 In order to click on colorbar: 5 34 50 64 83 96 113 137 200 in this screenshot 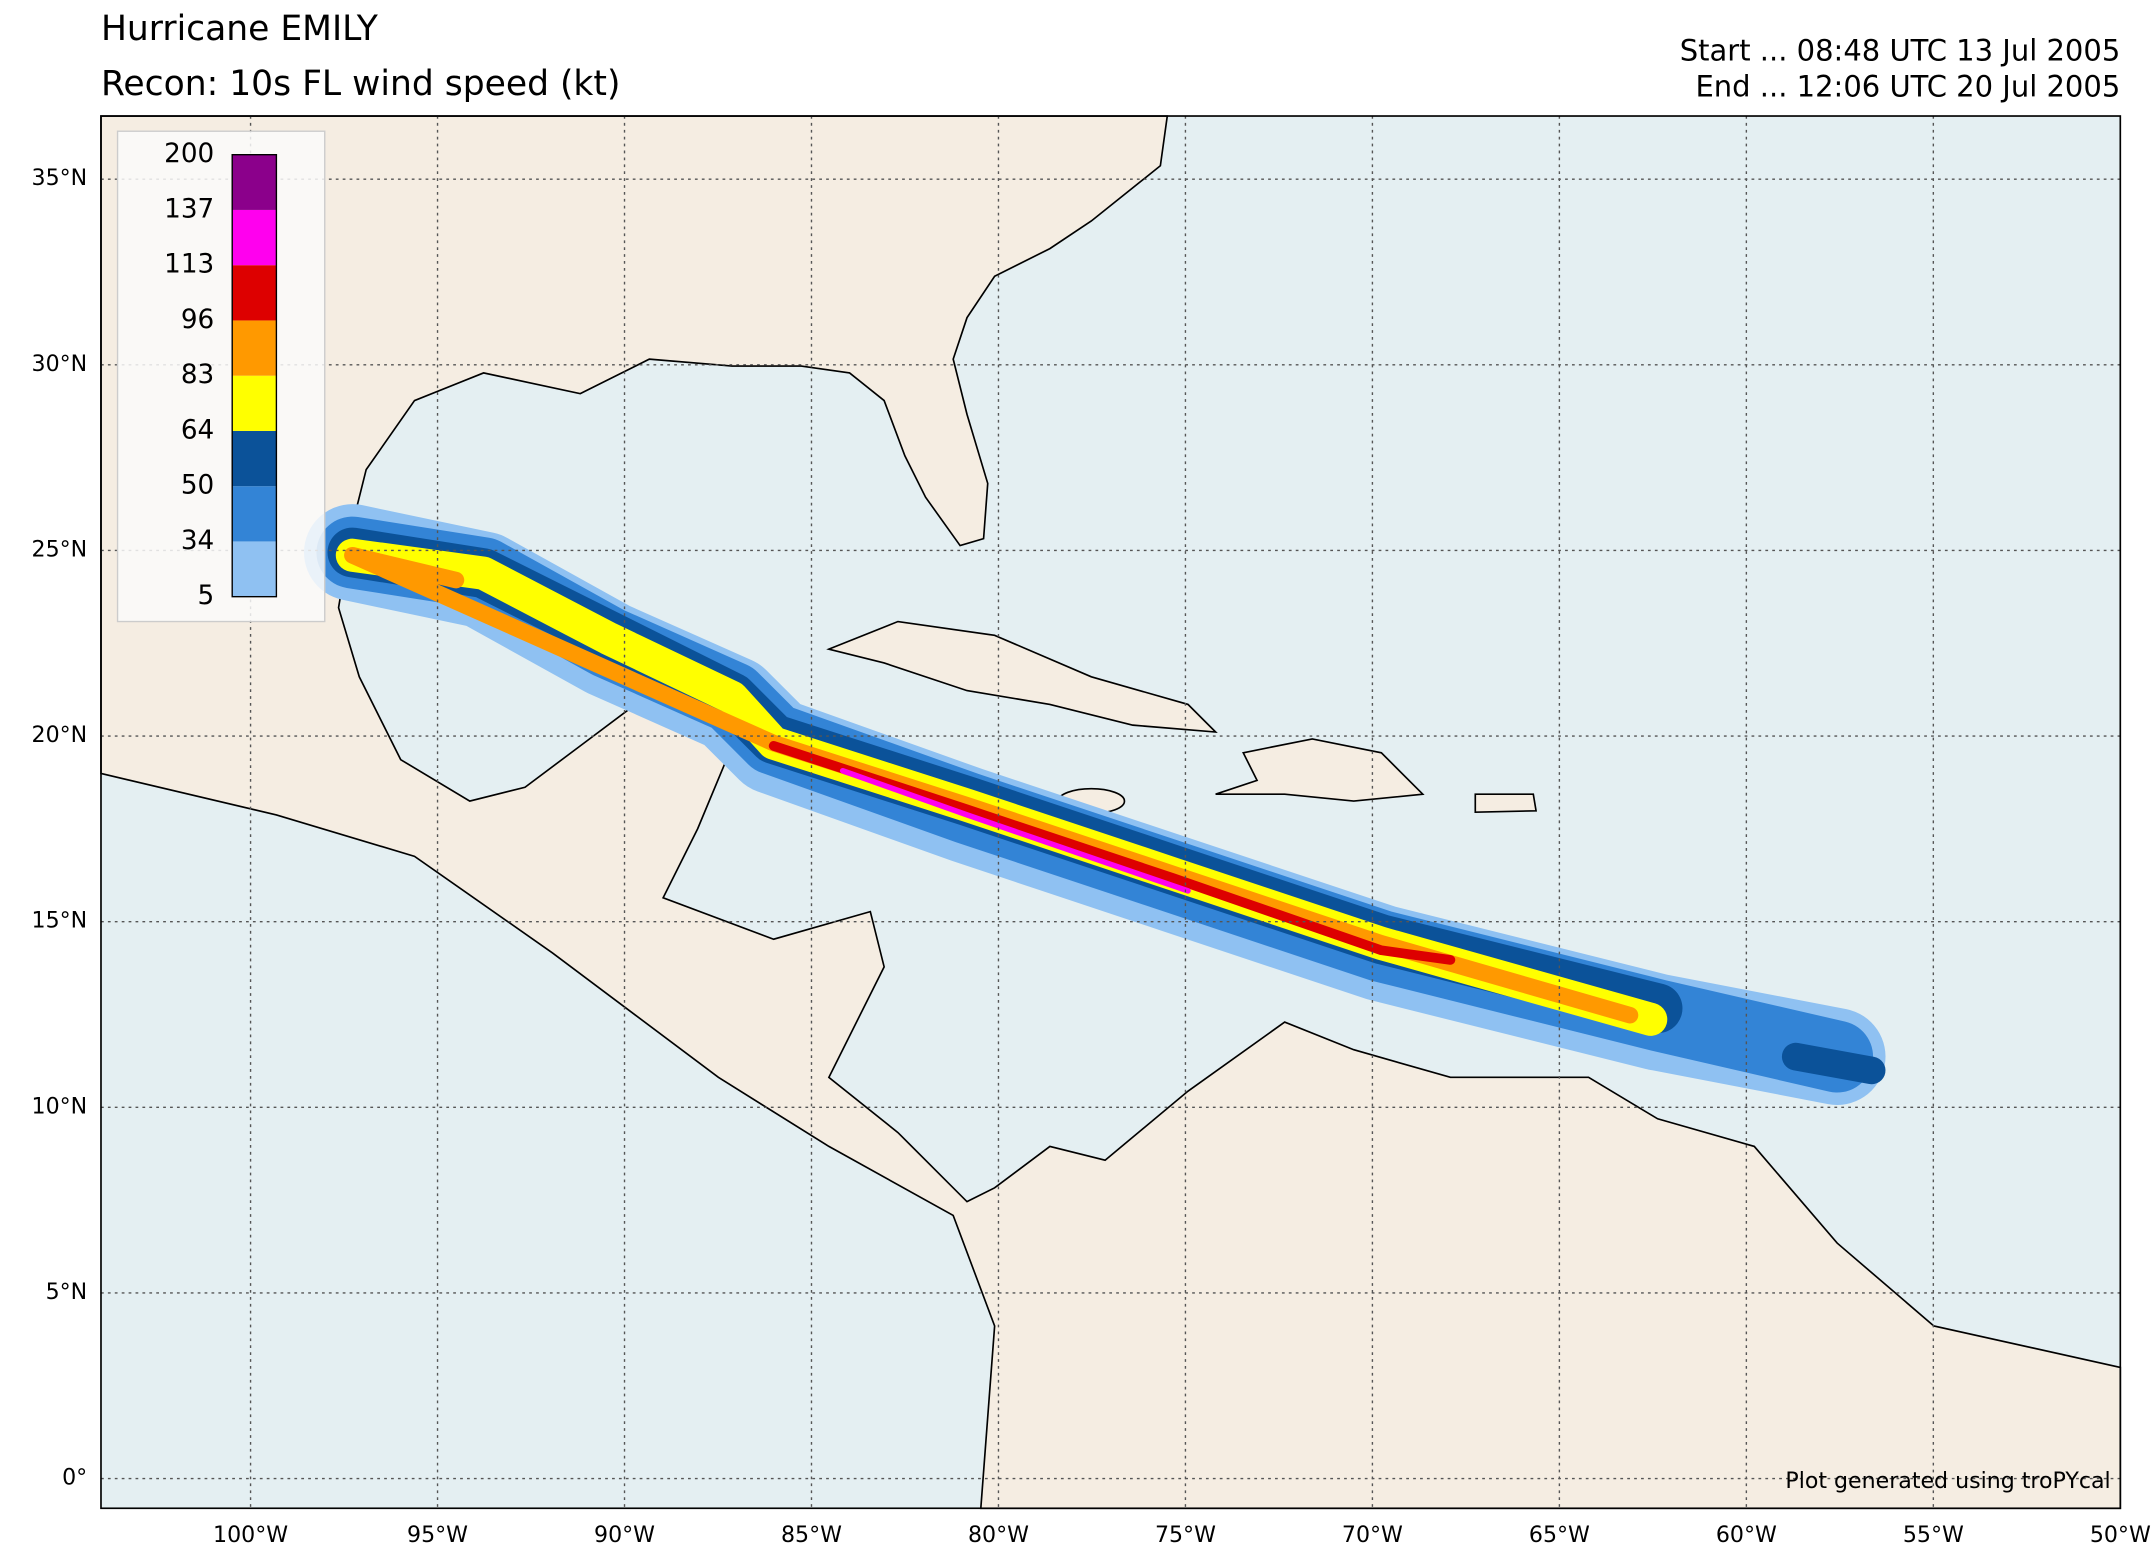, I will do `click(221, 375)`.